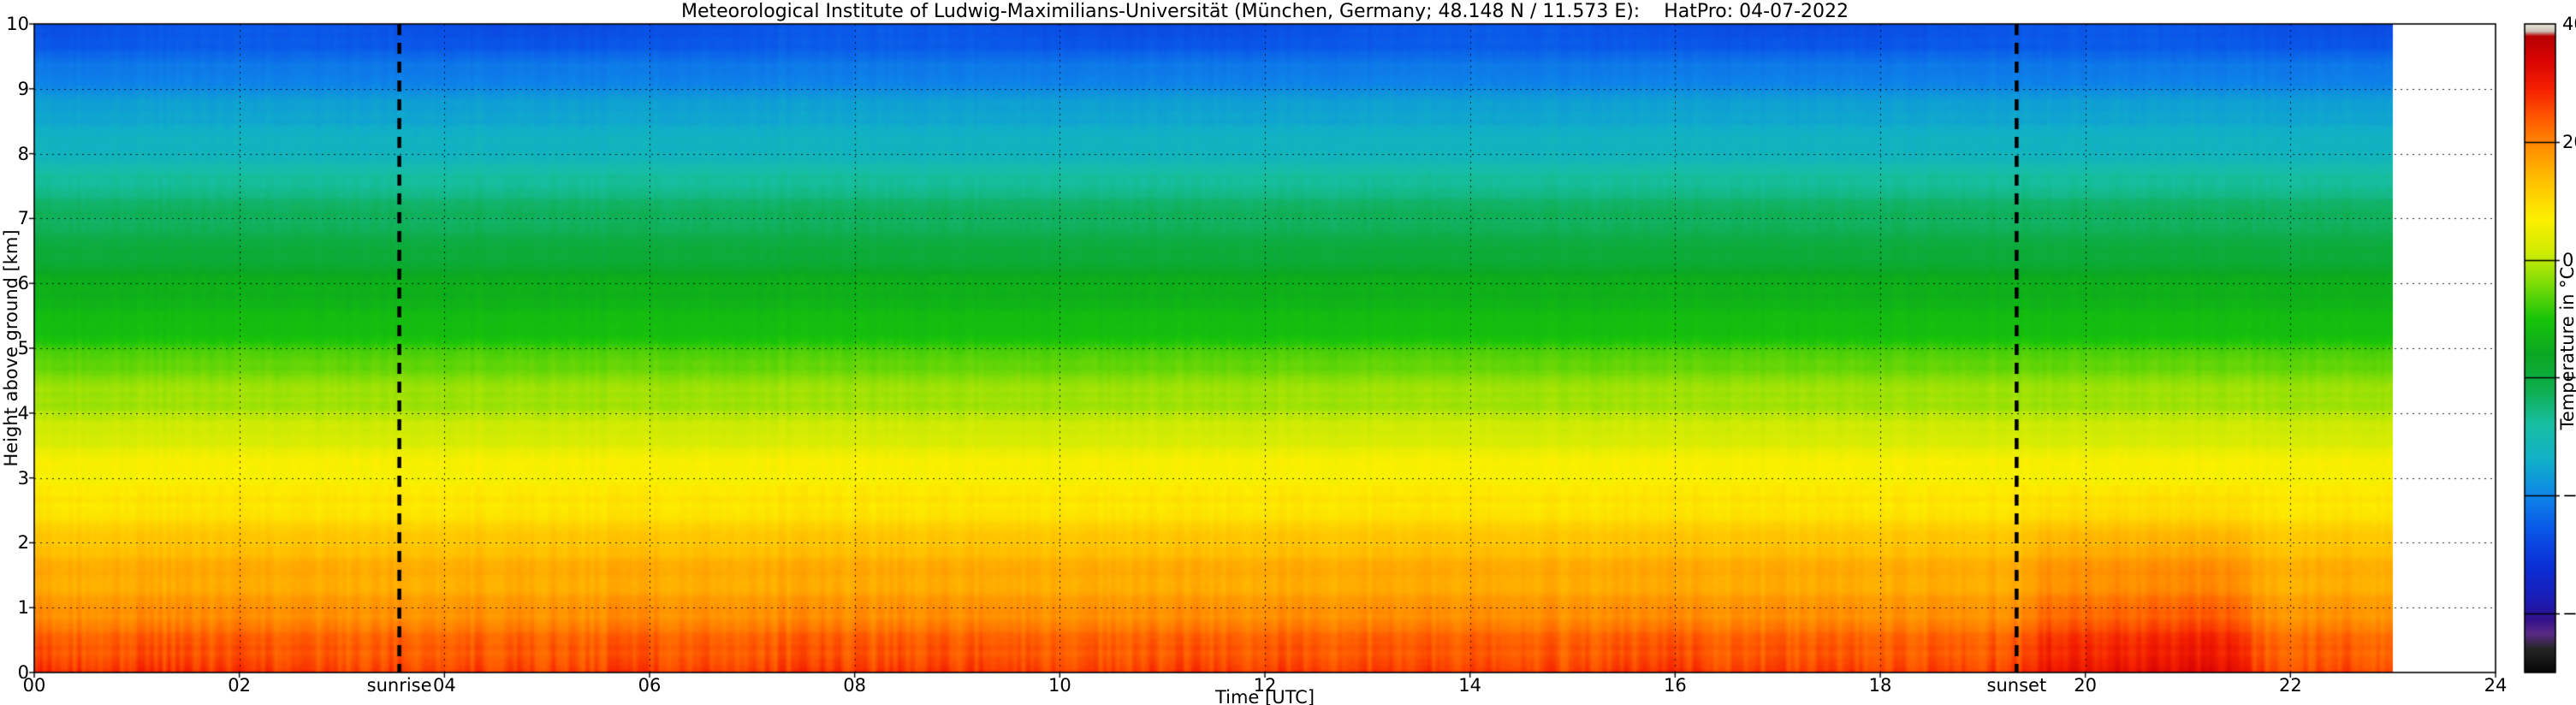 Image resolution: width=2576 pixels, height=705 pixels. Describe the element at coordinates (2290, 685) in the screenshot. I see `x-tick-label: 22` at that location.